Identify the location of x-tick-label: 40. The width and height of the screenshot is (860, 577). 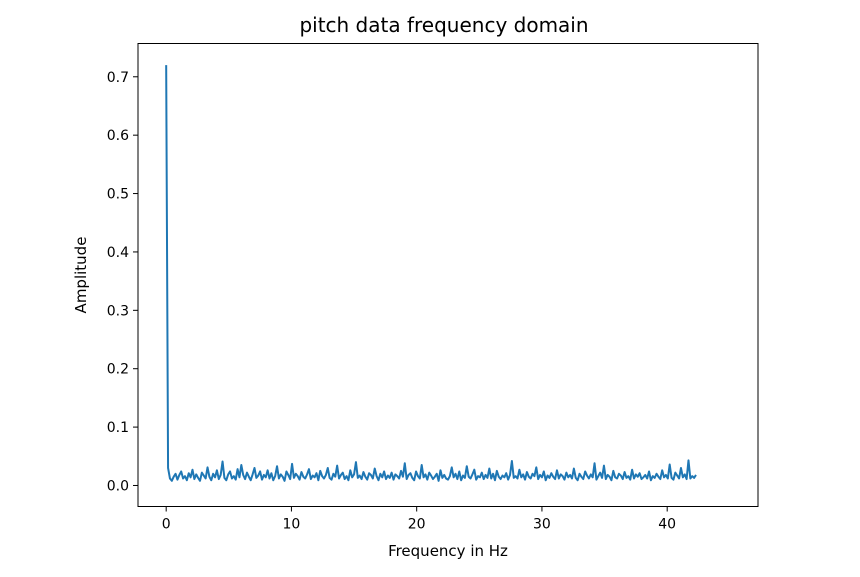
(667, 525).